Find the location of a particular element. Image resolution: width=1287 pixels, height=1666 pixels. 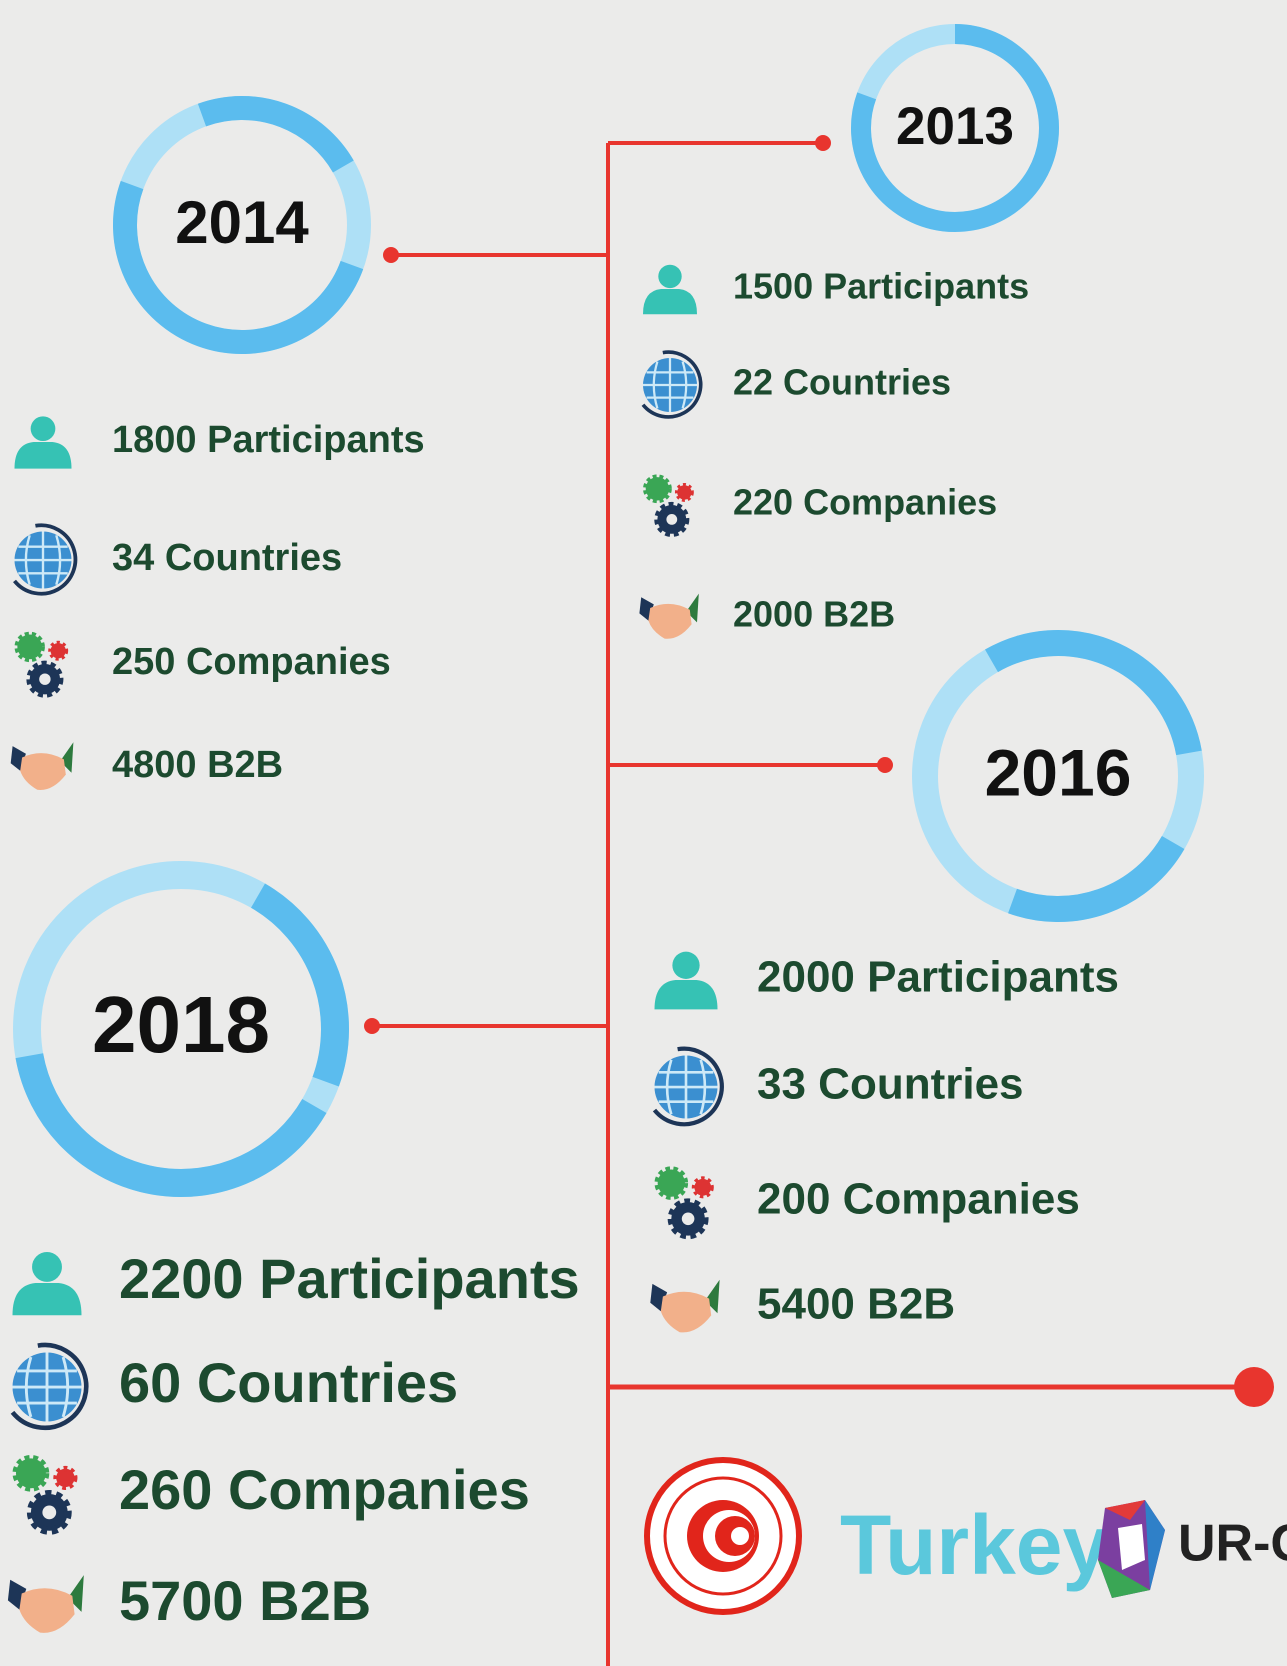

stat-label: 2000 Participants is located at coordinates (938, 977).